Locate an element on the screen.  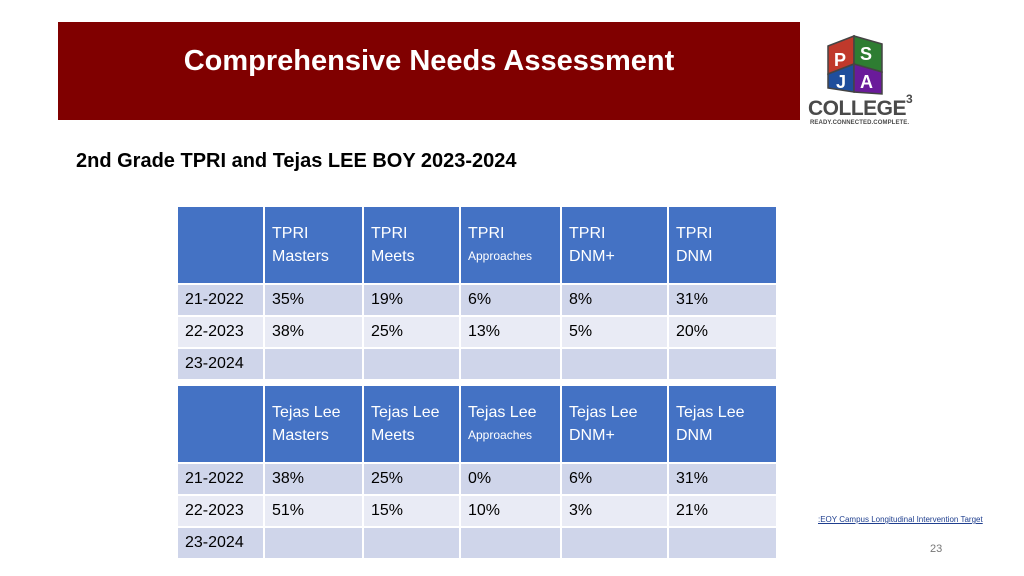
logo-letter-s: S is located at coordinates (866, 54).